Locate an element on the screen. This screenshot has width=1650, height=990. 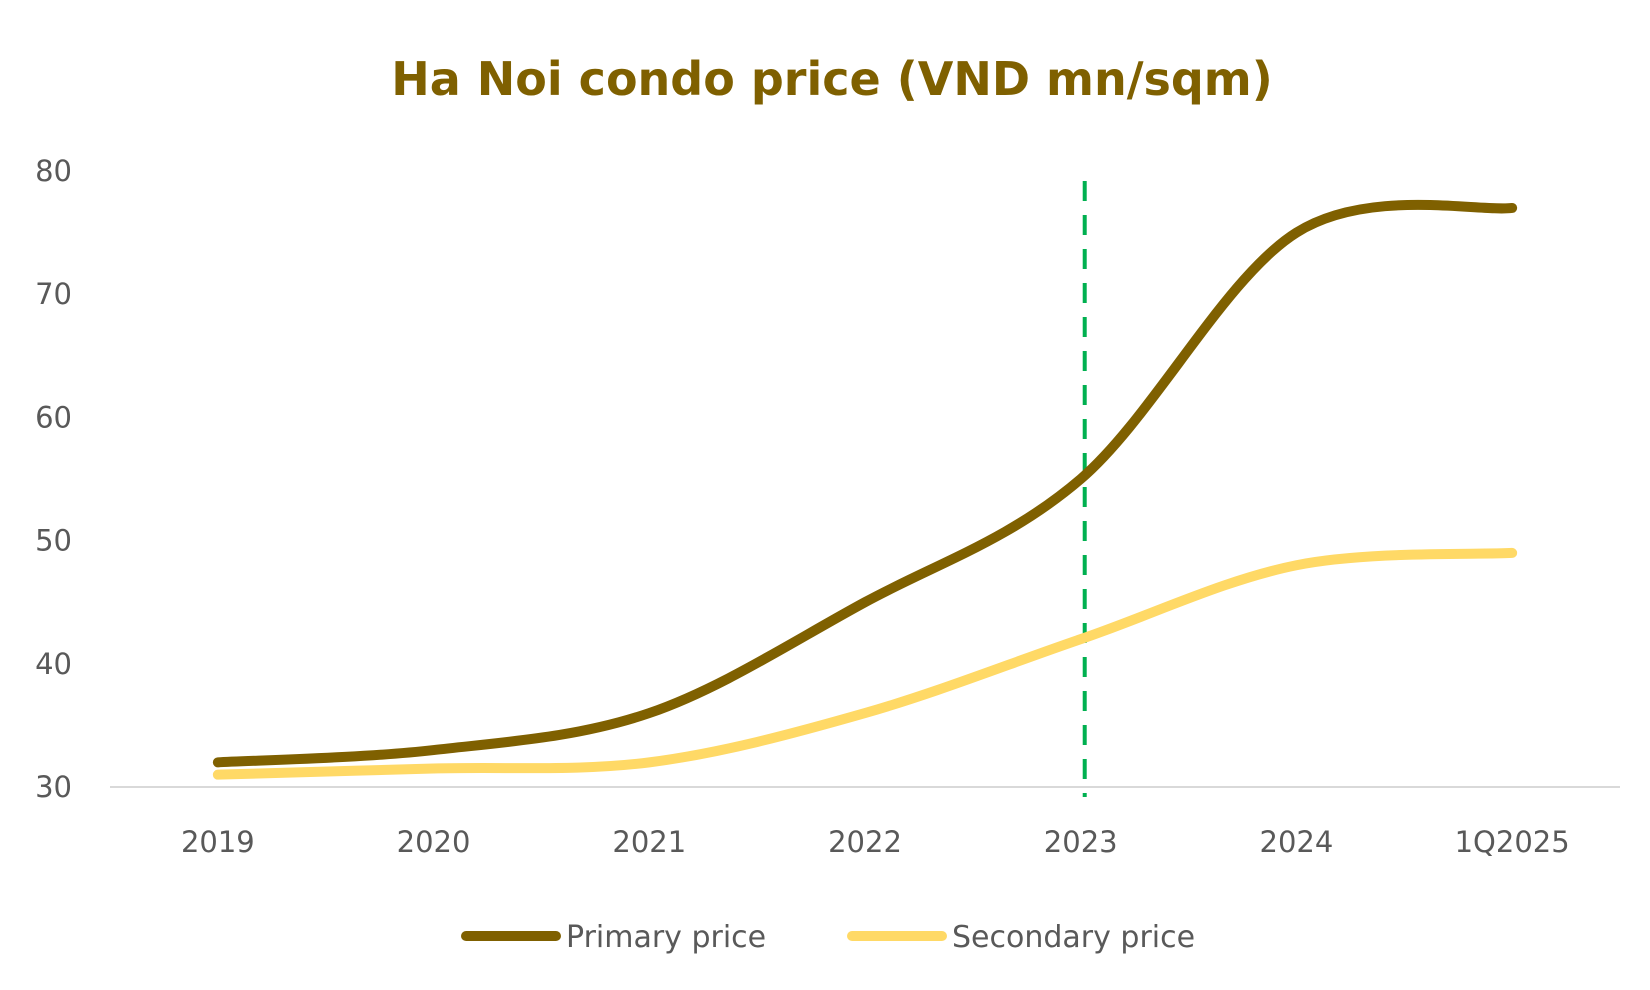
x-axis: 2019 2020 2021 2022 2023 2024 1Q2025 is located at coordinates (875, 842).